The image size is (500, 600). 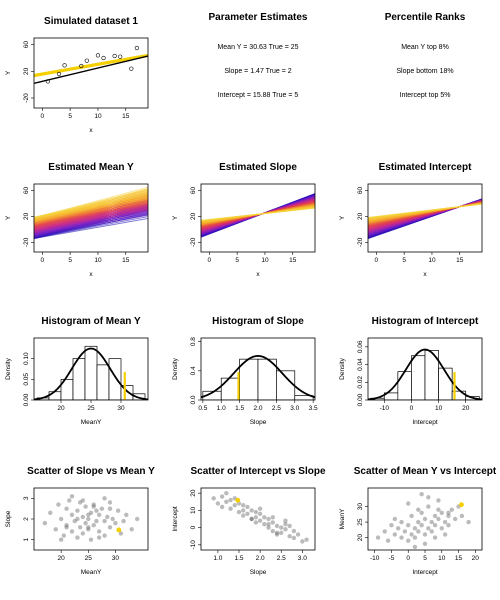 What do you see at coordinates (425, 47) in the screenshot?
I see `stat-line: Mean Y top 8%` at bounding box center [425, 47].